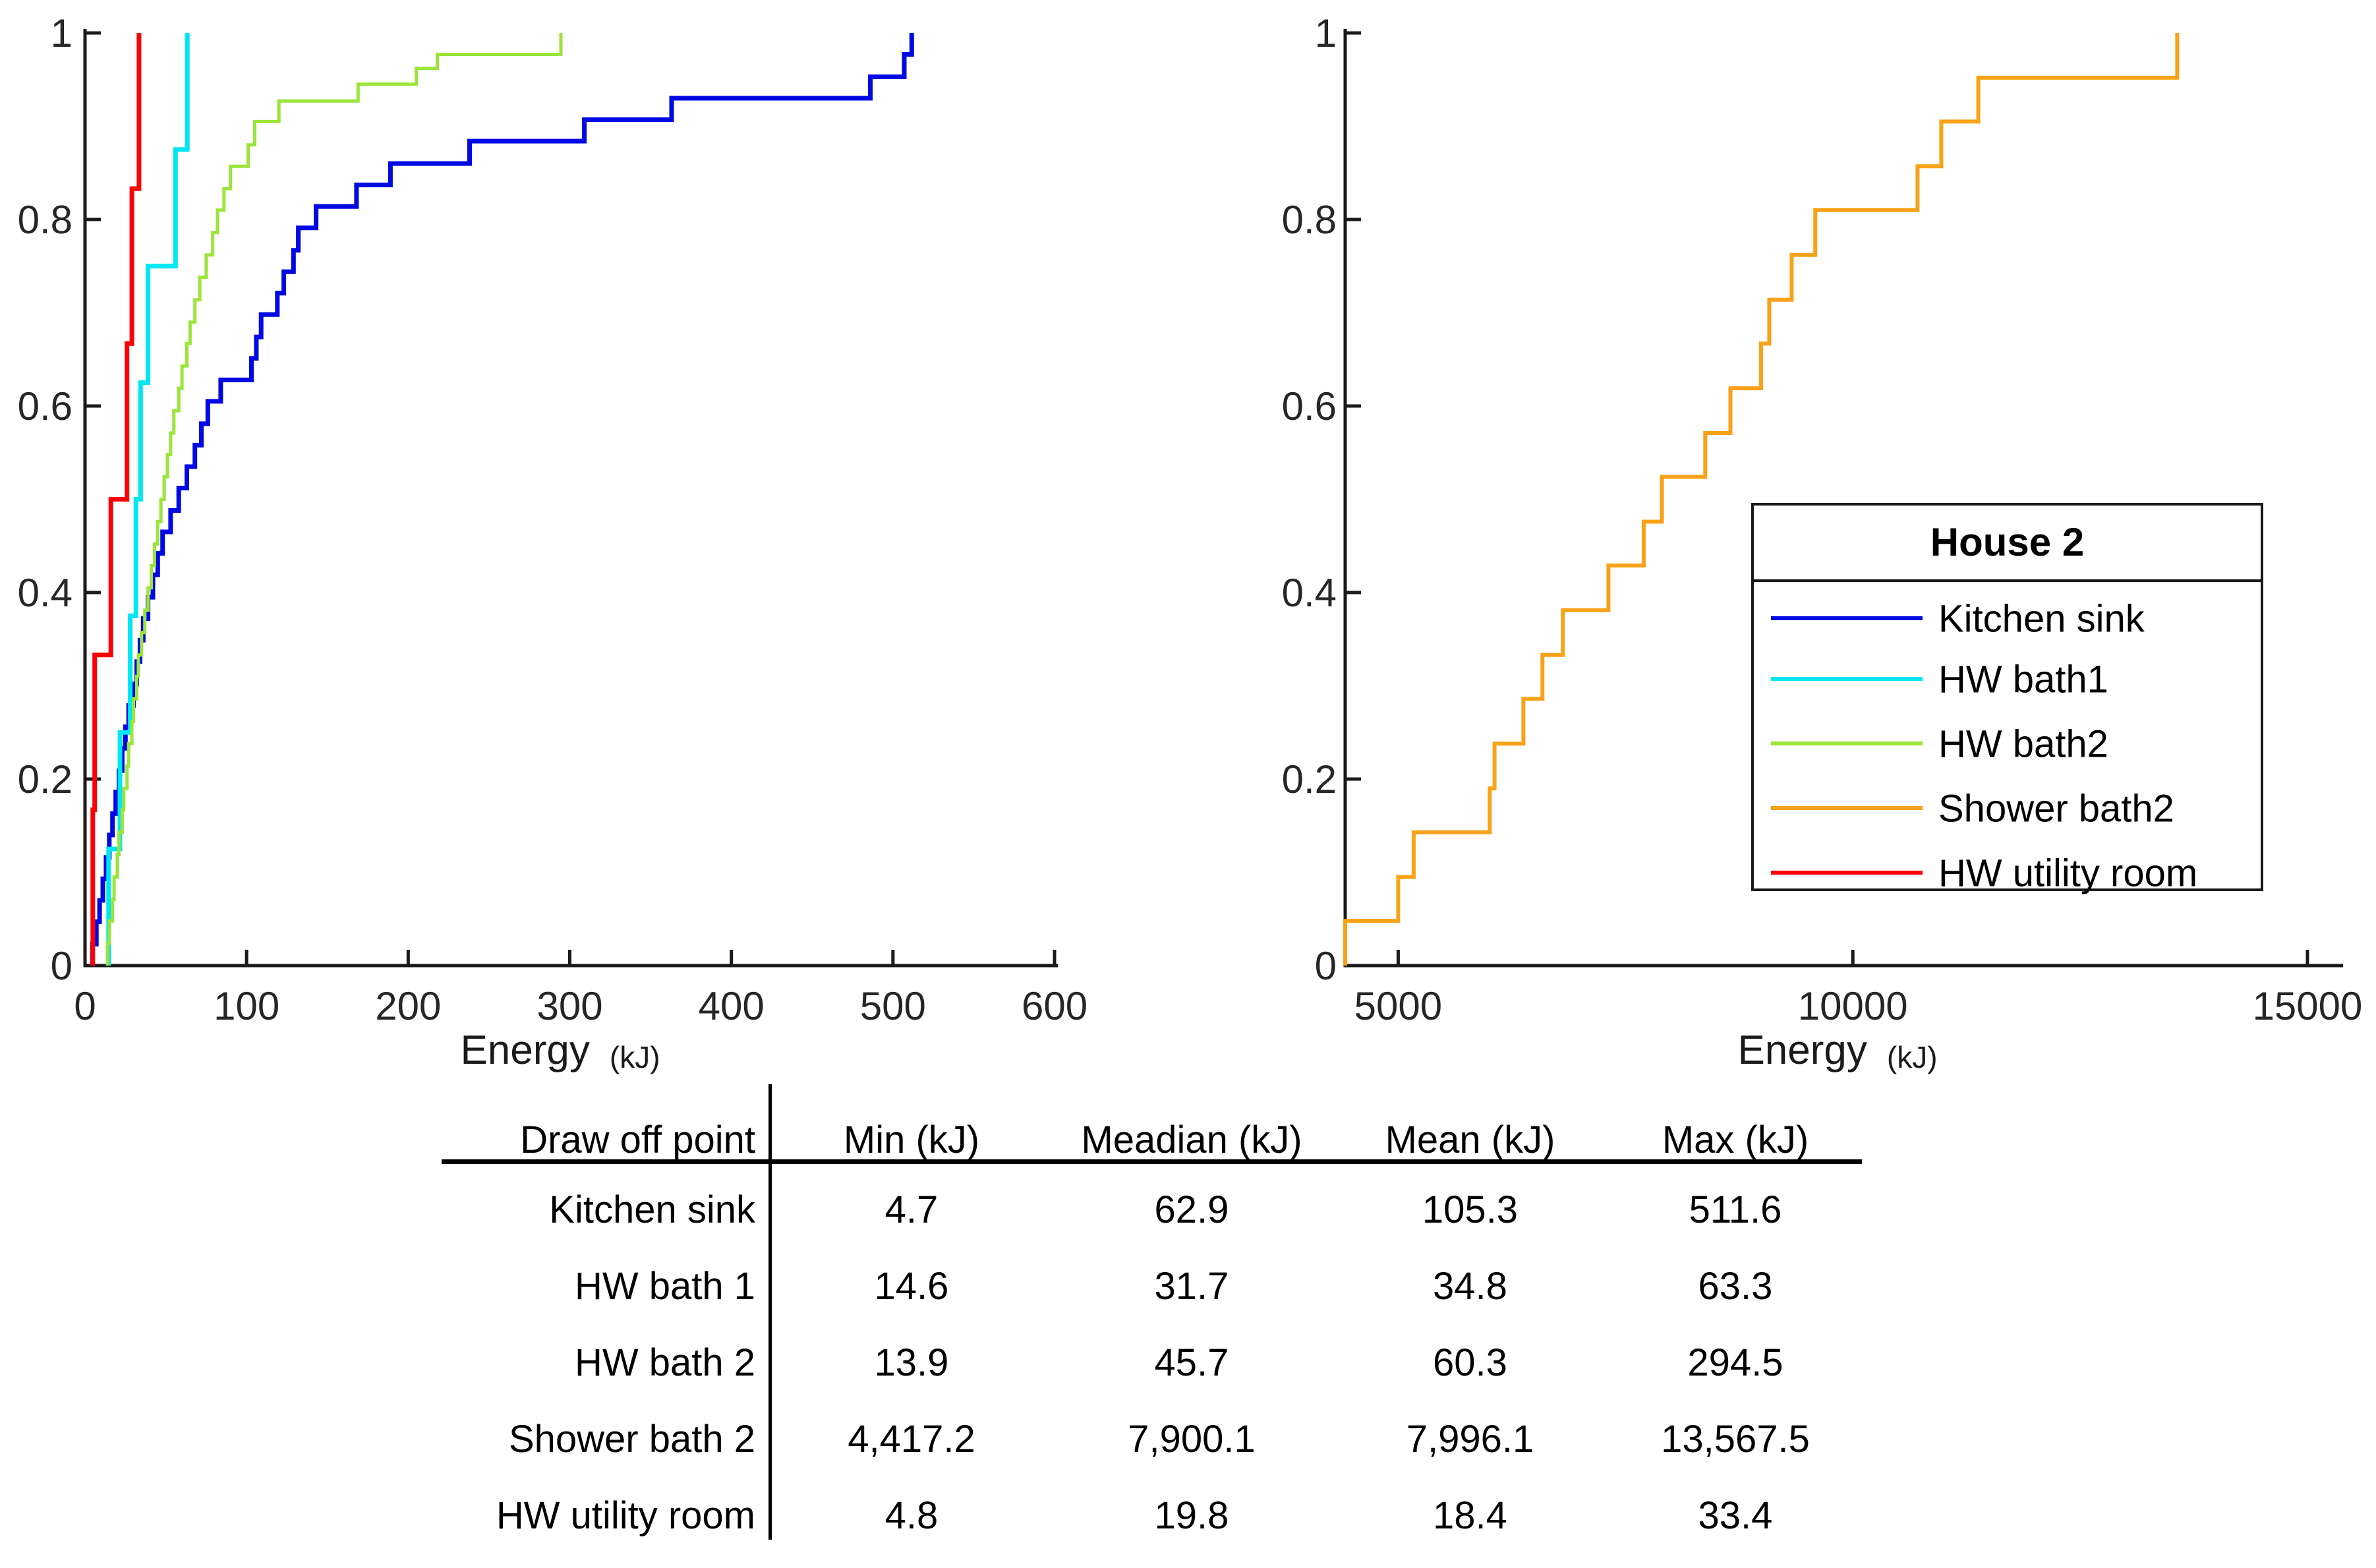  Describe the element at coordinates (1054, 1006) in the screenshot. I see `x-tick-label: 600` at that location.